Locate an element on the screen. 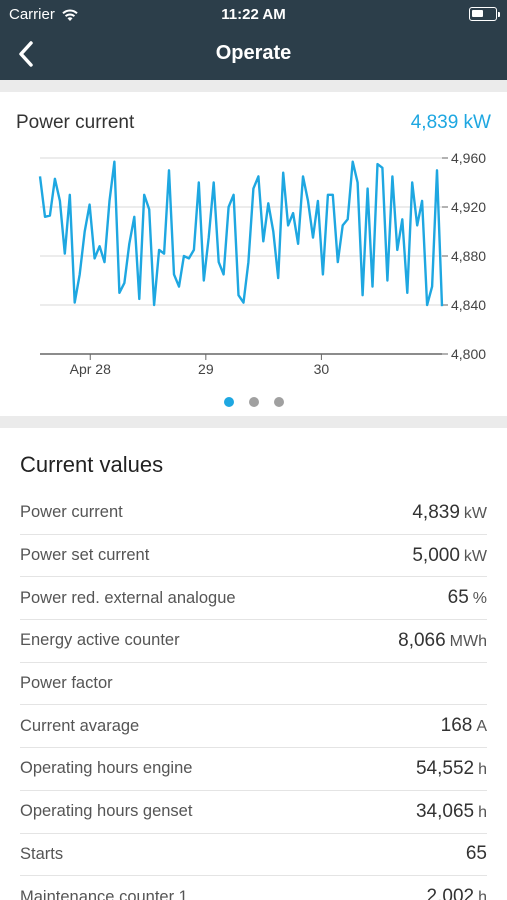  value-number: 8,066 is located at coordinates (422, 640).